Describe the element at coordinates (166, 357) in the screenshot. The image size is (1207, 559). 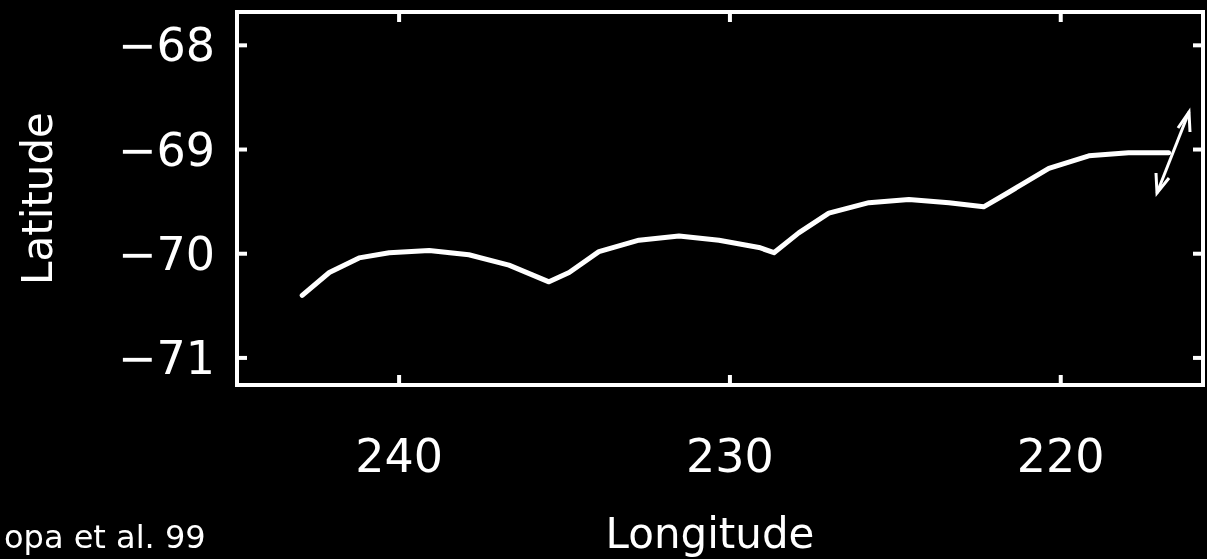
I see `y-tick-label: −71` at that location.